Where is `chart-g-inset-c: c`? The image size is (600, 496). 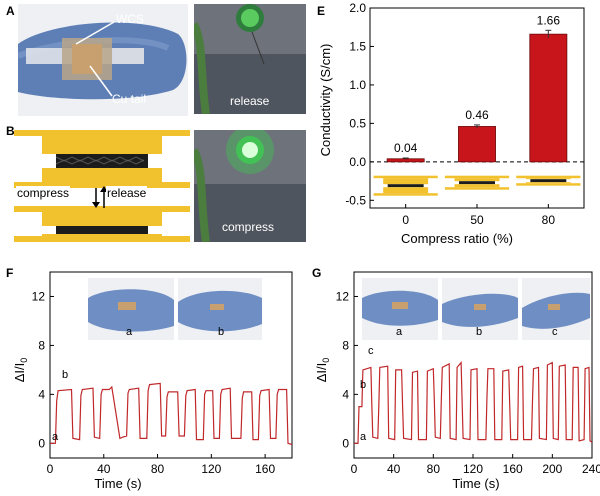 chart-g-inset-c: c is located at coordinates (556, 309).